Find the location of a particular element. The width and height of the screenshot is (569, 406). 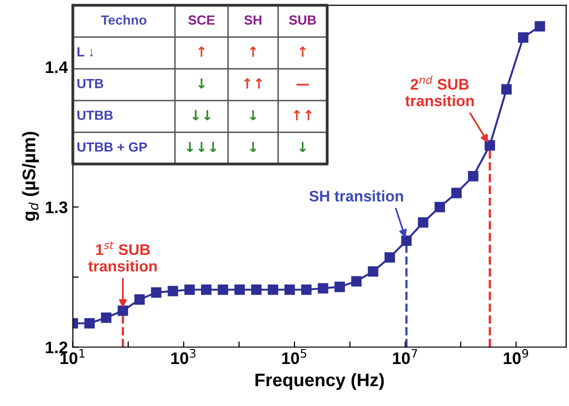

category-label: UTB is located at coordinates (90, 83).